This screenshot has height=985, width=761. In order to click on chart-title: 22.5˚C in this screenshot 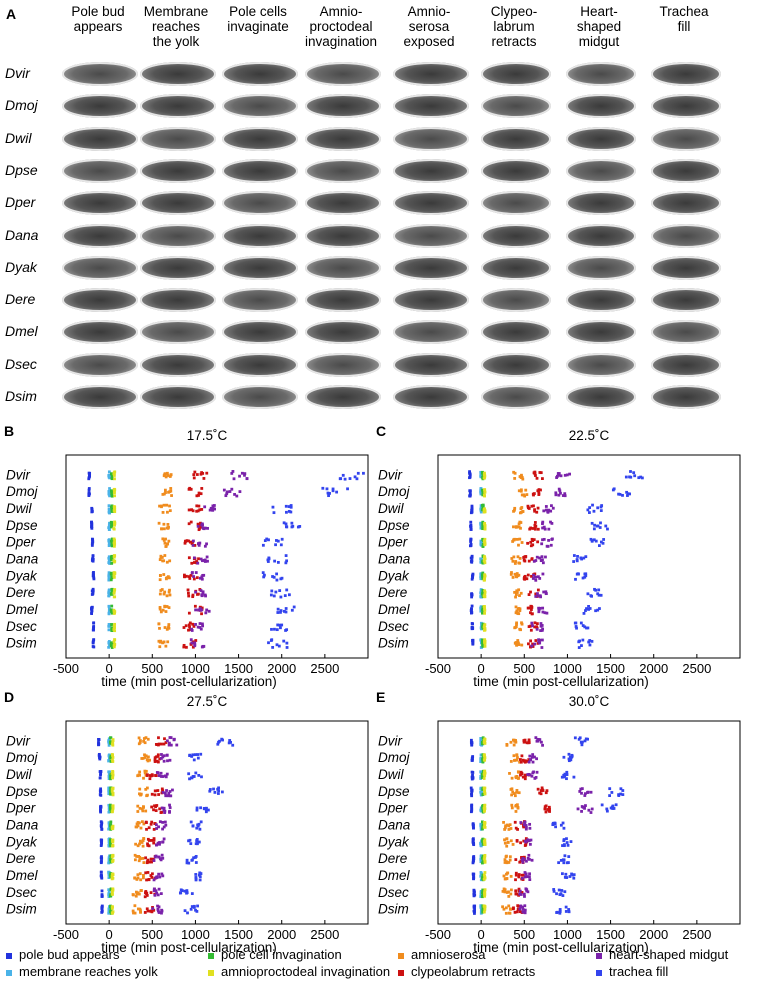, I will do `click(589, 435)`.